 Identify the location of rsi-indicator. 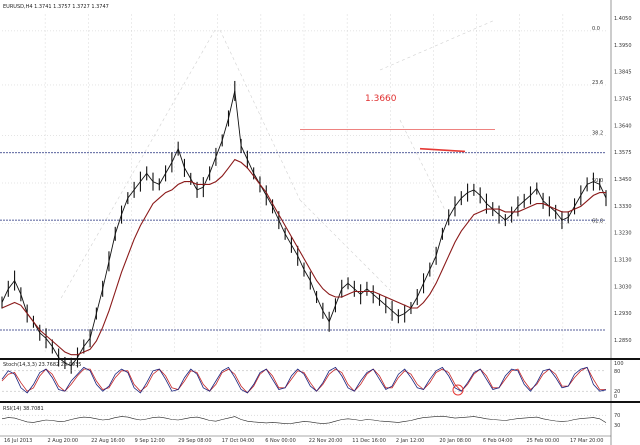
(304, 420).